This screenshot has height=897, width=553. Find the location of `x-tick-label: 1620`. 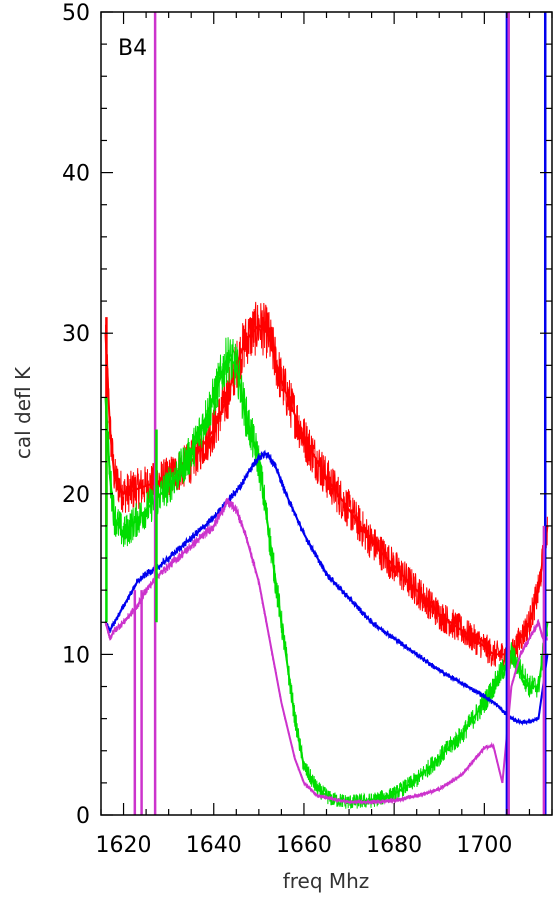

x-tick-label: 1620 is located at coordinates (124, 845).